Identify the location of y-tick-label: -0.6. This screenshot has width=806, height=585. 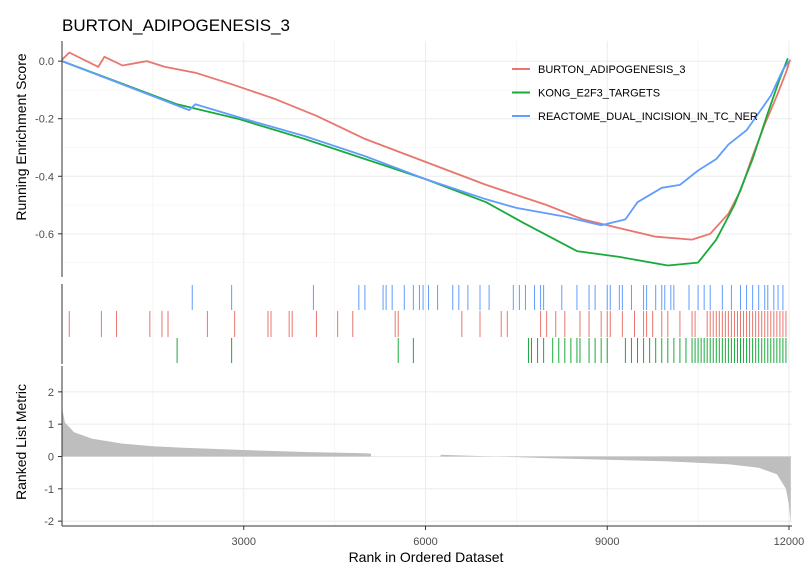
(44, 235).